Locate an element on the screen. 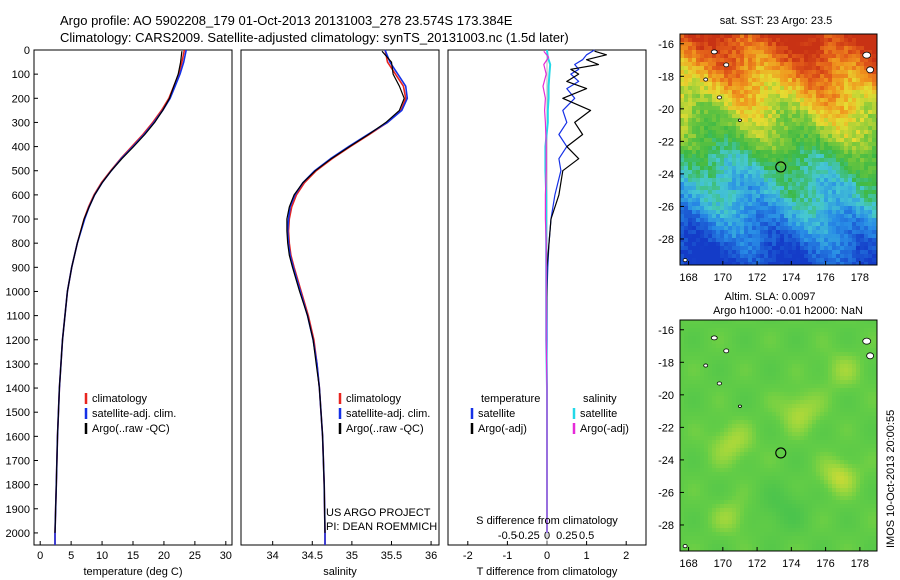 The width and height of the screenshot is (900, 580). t-difference-label: T difference from climatology is located at coordinates (547, 572).